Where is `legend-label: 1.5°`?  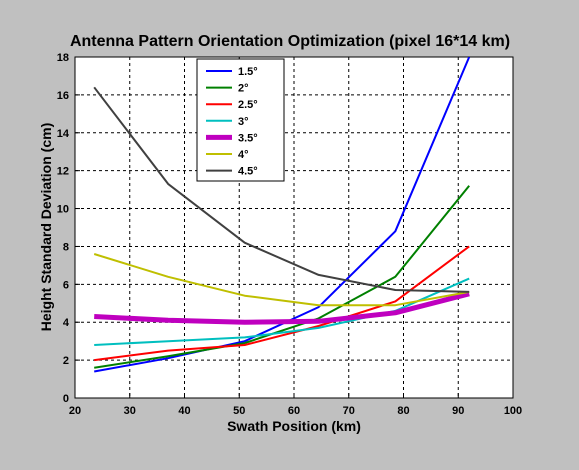 legend-label: 1.5° is located at coordinates (248, 72).